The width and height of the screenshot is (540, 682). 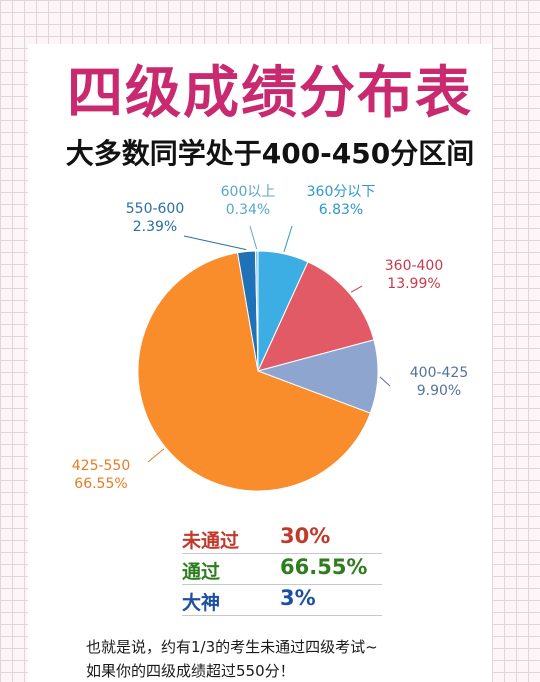 I want to click on summary-key: 大神, so click(x=201, y=603).